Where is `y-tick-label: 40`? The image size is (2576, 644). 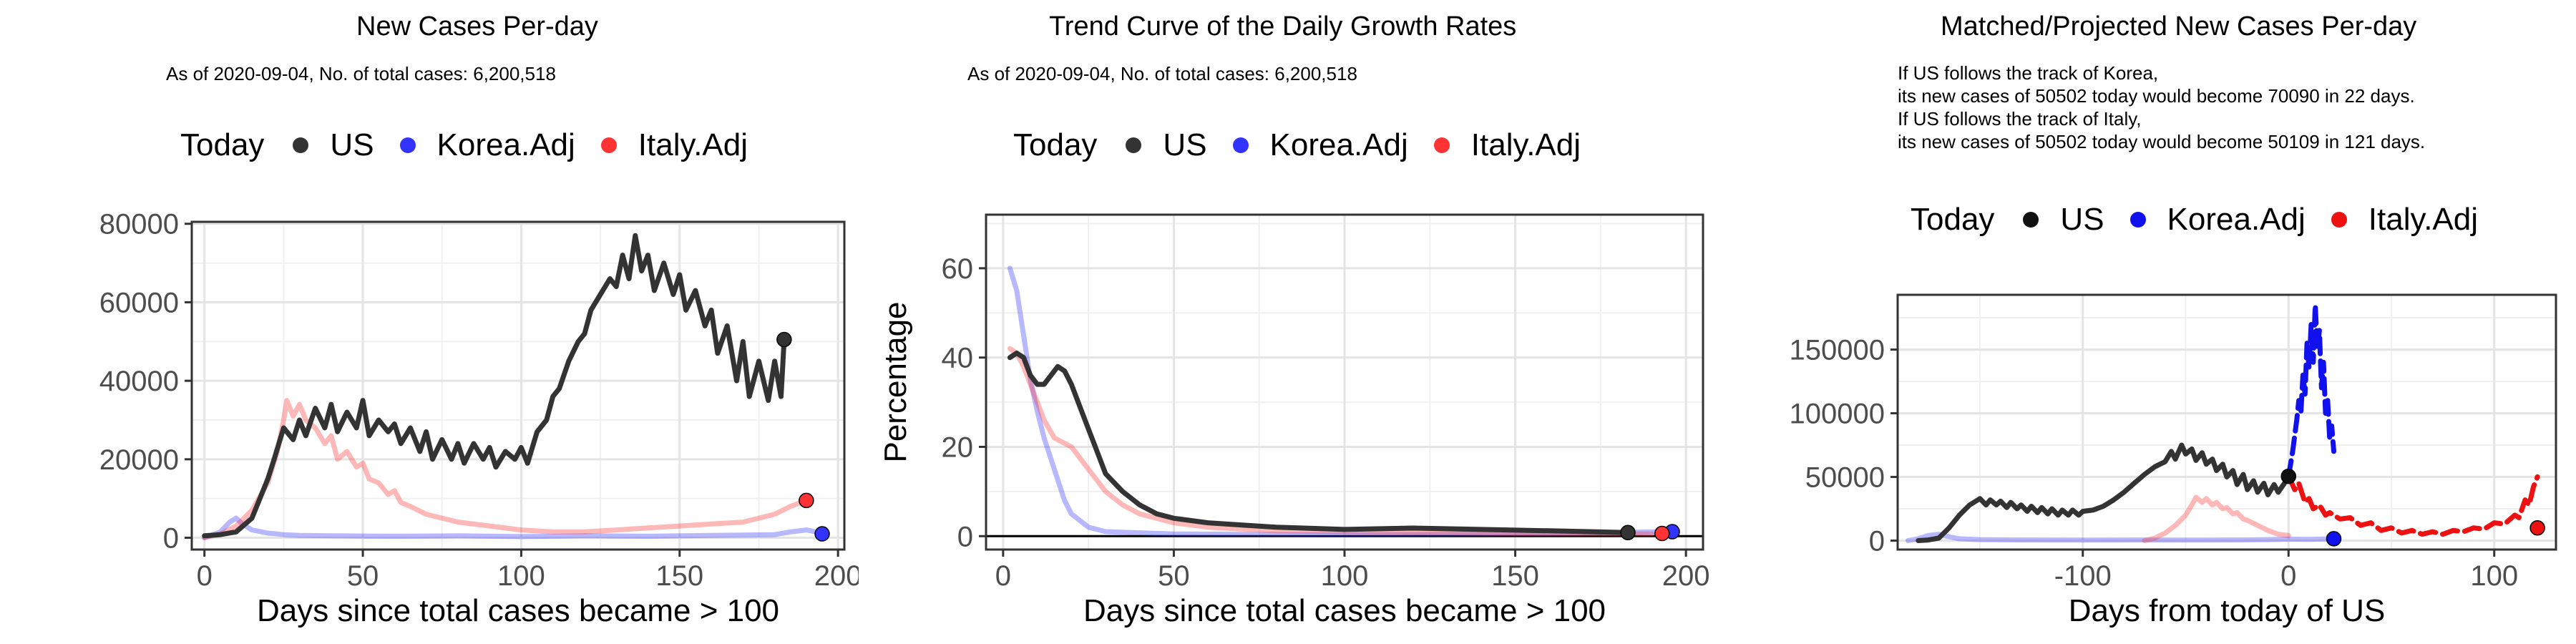
y-tick-label: 40 is located at coordinates (958, 358).